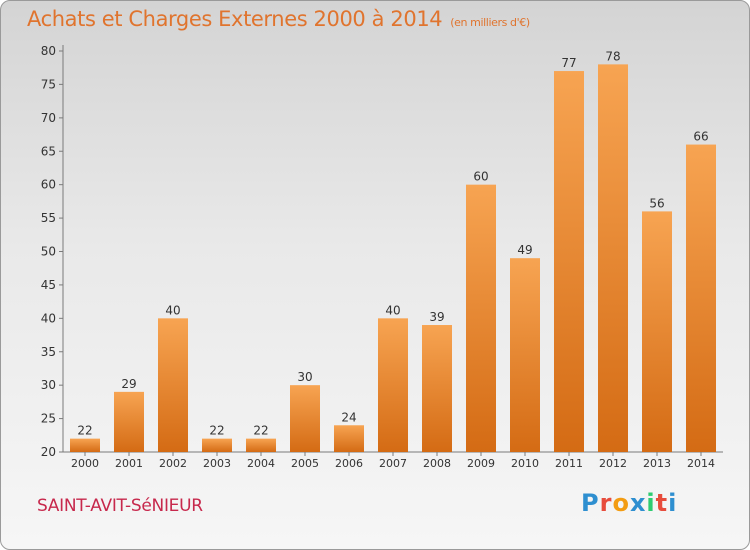  I want to click on value-label-2009: 60, so click(480, 177).